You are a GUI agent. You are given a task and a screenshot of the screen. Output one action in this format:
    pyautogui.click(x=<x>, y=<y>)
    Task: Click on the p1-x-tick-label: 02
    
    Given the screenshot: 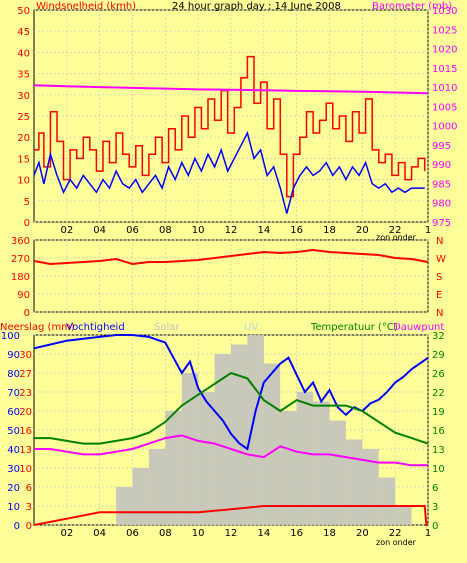 What is the action you would take?
    pyautogui.click(x=66, y=230)
    